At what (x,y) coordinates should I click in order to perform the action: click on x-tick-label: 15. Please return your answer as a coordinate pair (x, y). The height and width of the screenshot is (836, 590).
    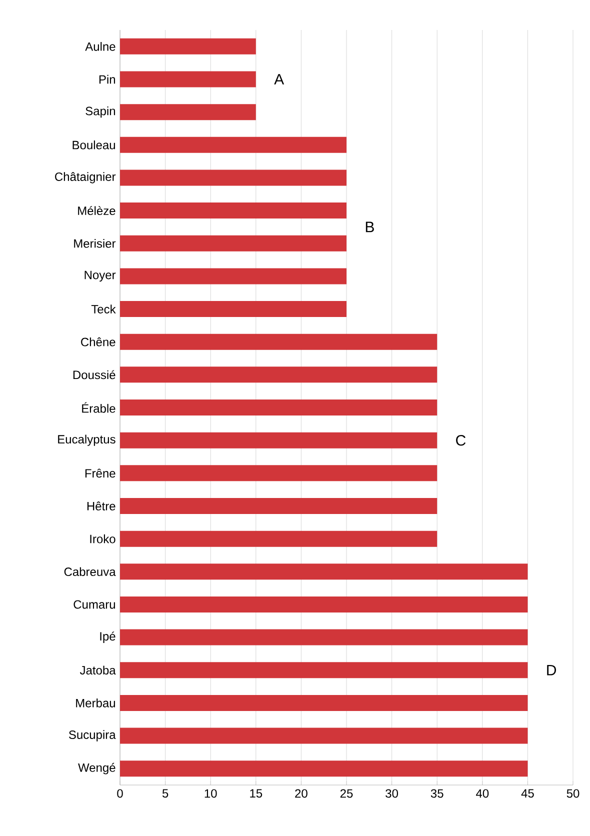
    Looking at the image, I should click on (256, 793).